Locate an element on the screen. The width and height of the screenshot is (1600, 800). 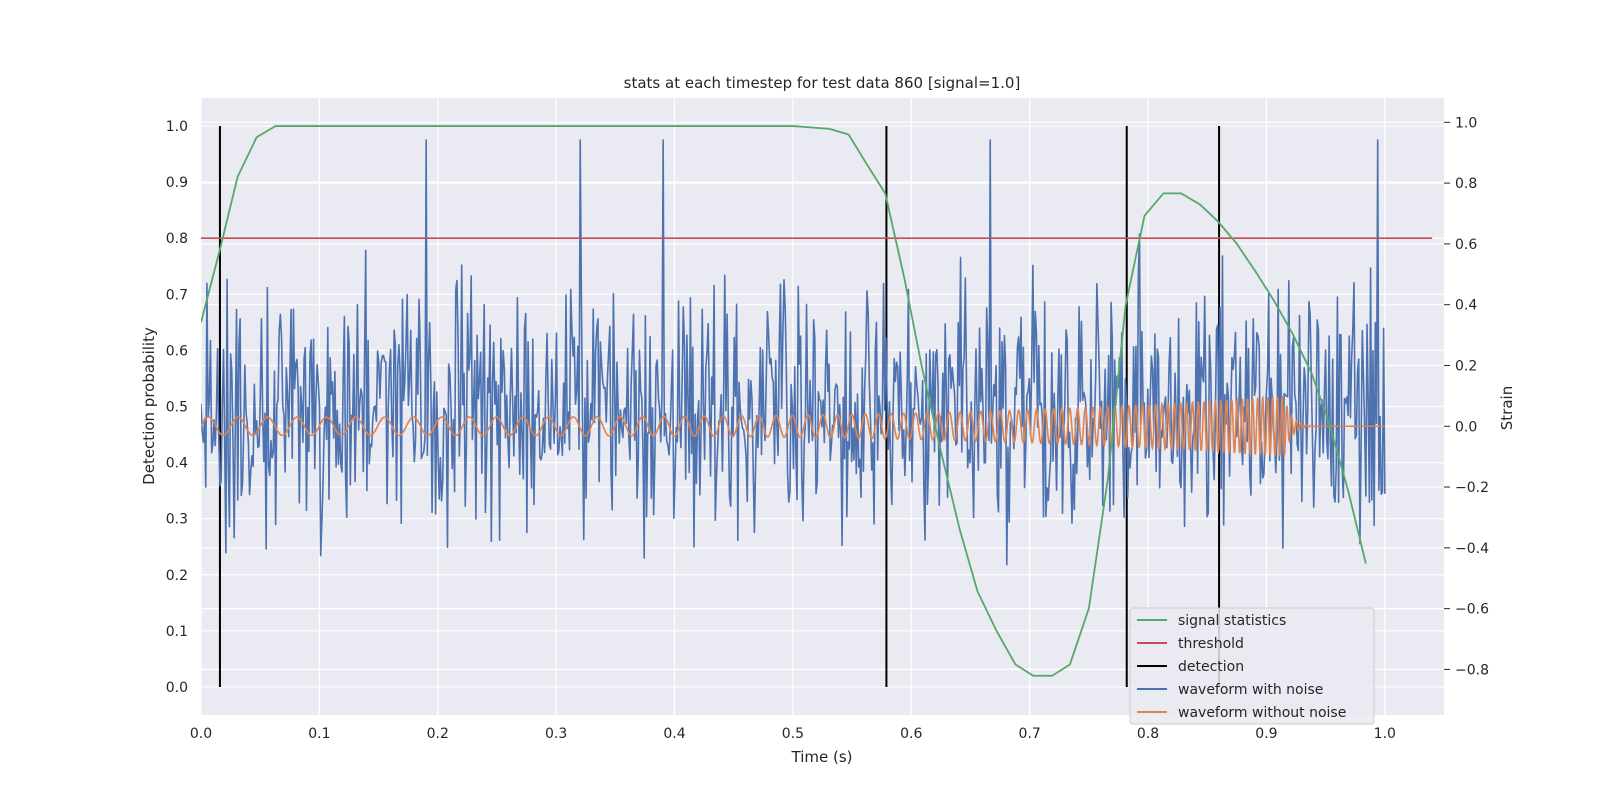
legend-box is located at coordinates (1252, 666).